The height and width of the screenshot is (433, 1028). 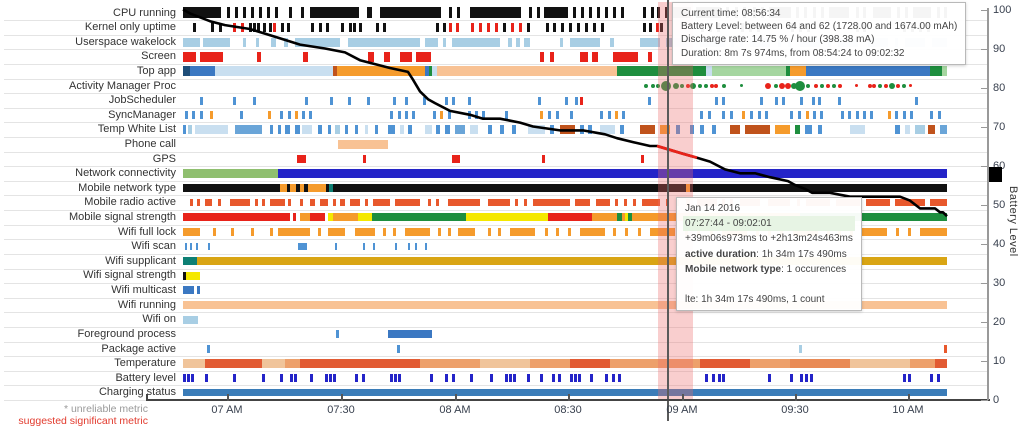 I want to click on row-label-wifi-multicast: Wifi multicast, so click(x=143, y=290).